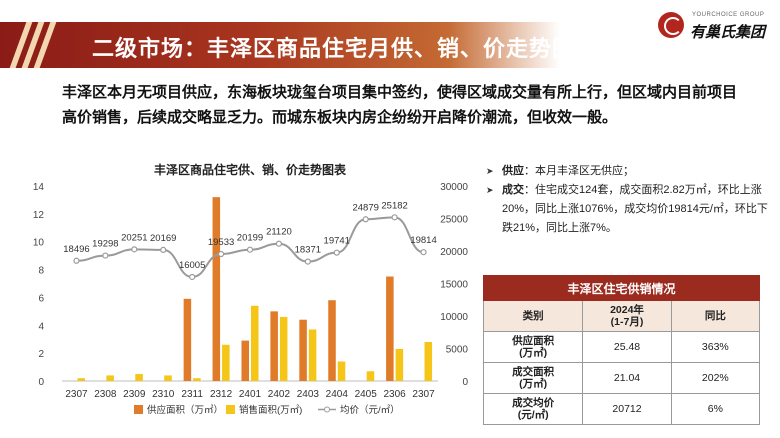 The height and width of the screenshot is (438, 780). What do you see at coordinates (370, 410) in the screenshot?
I see `legend-label: 均价（元/㎡）` at bounding box center [370, 410].